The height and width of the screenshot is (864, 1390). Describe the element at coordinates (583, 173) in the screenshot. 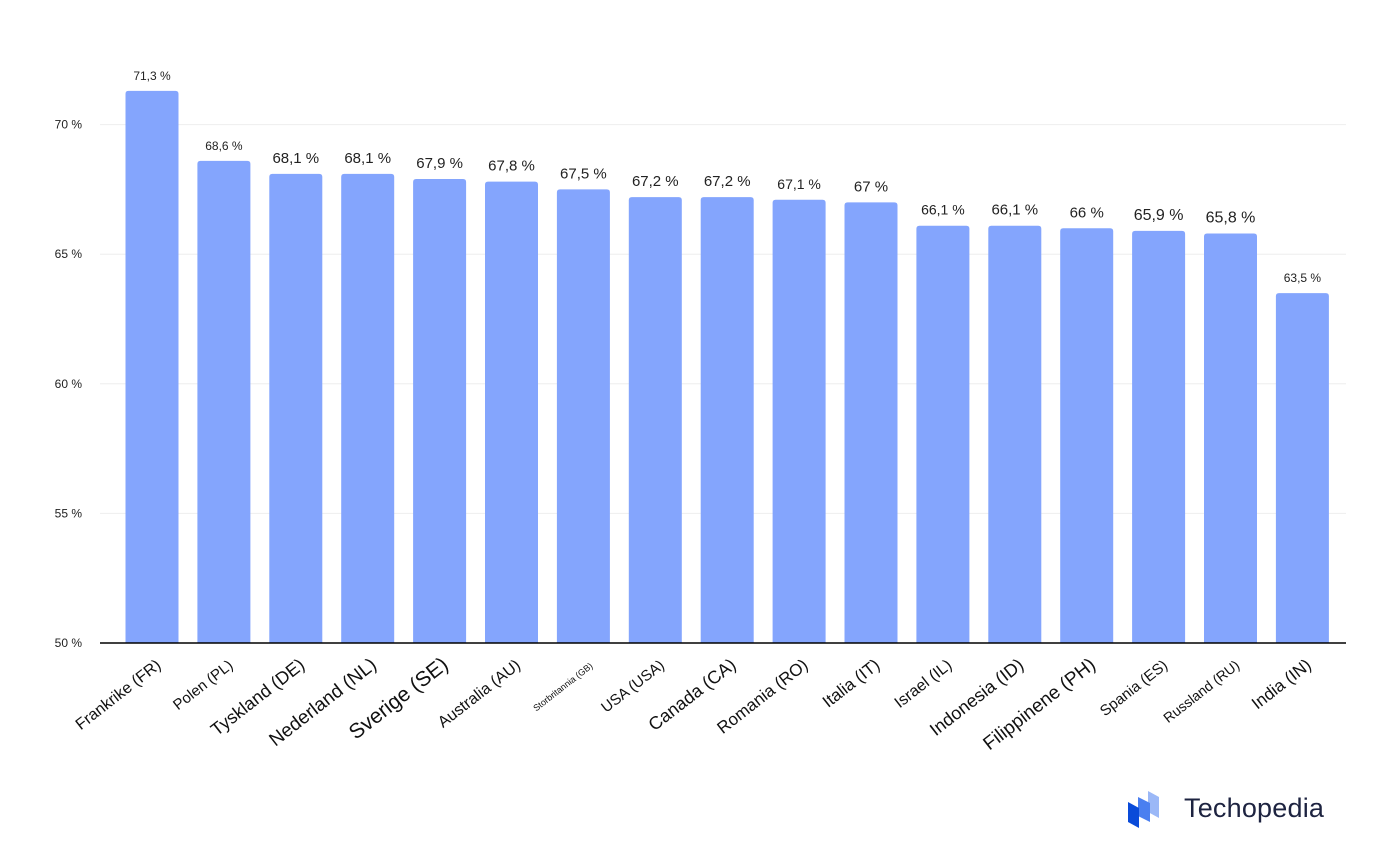

I see `data-label: 67,5 %` at that location.